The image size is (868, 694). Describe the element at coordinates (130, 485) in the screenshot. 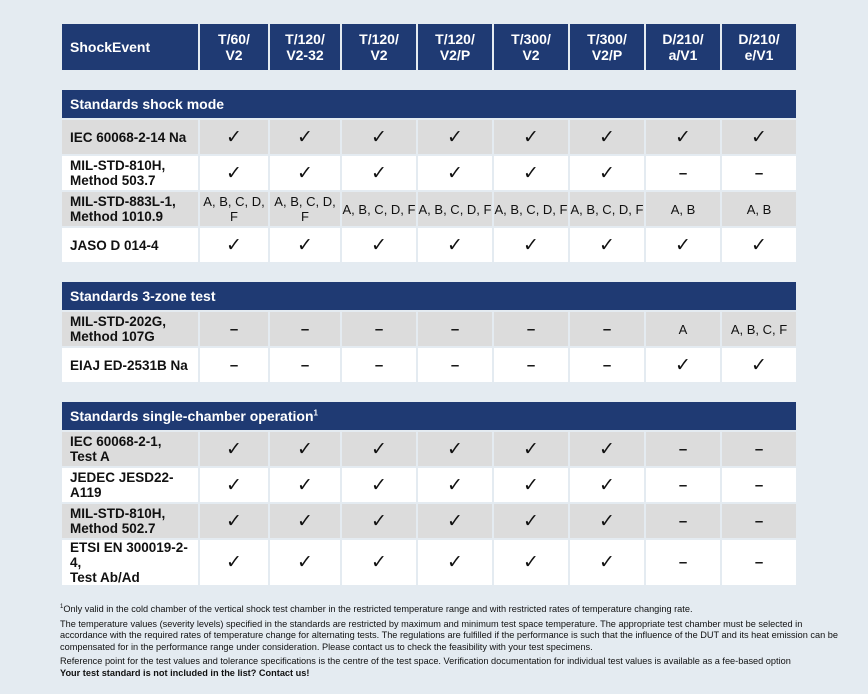

I see `standard-label: JEDEC JESD22-A119` at that location.